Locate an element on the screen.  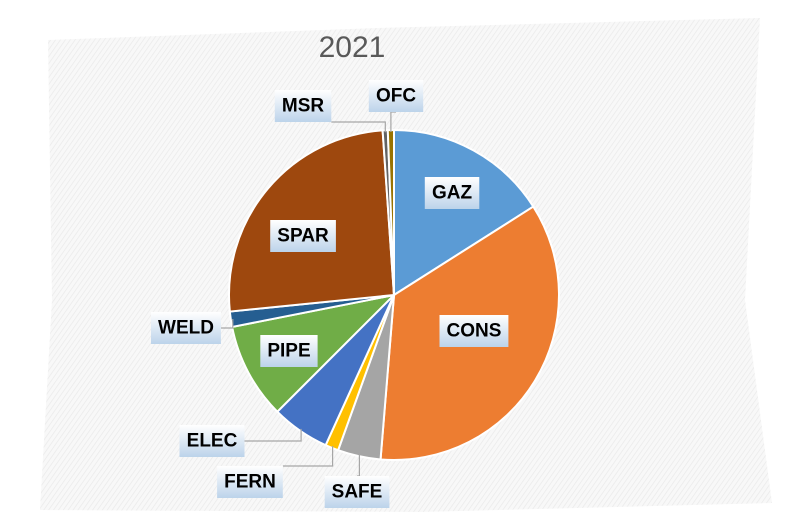
slice-label-msr: MSR is located at coordinates (303, 106).